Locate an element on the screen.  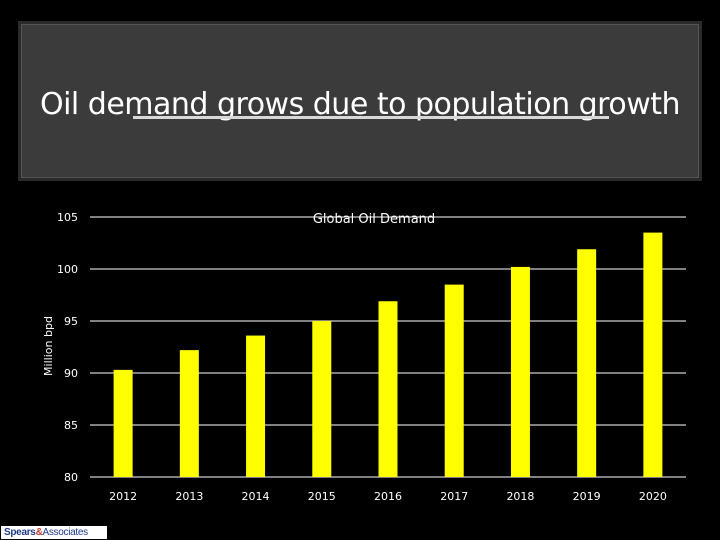
x-tick-label: 2014 is located at coordinates (256, 496).